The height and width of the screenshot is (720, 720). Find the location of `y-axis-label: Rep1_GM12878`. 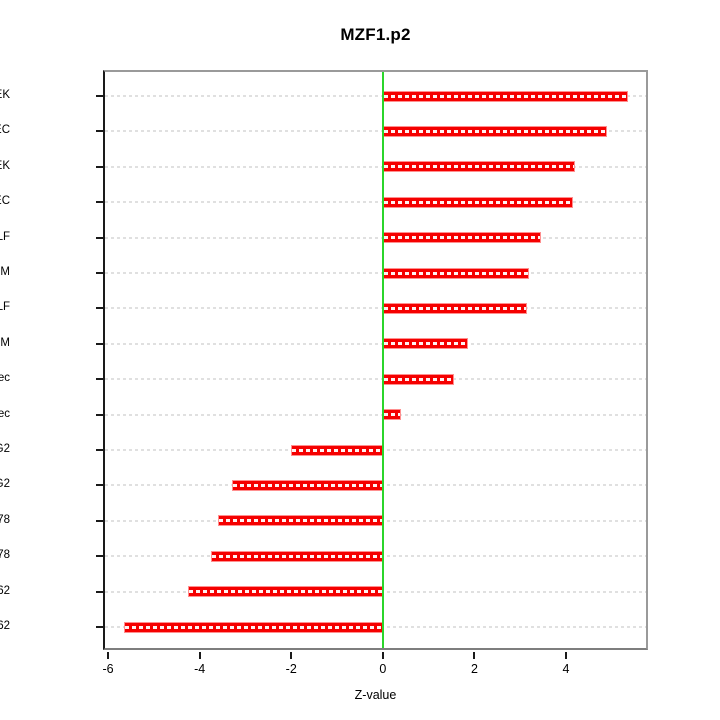

y-axis-label: Rep1_GM12878 is located at coordinates (5, 555).